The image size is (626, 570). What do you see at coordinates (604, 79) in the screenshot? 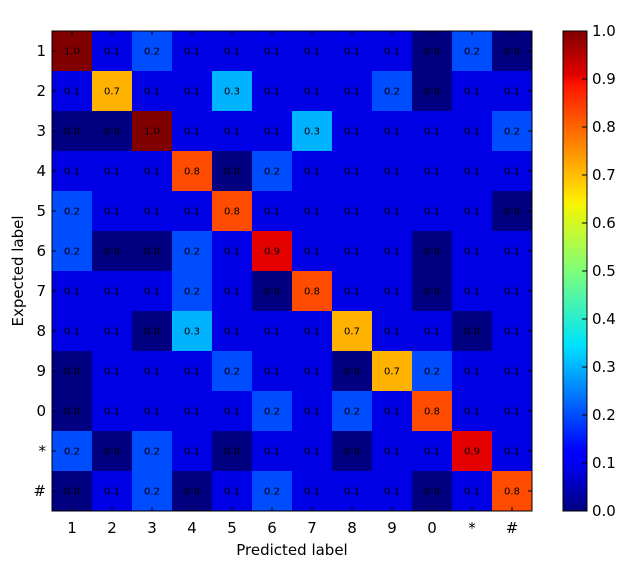
I see `colorbar-tick-label: 0.9` at bounding box center [604, 79].